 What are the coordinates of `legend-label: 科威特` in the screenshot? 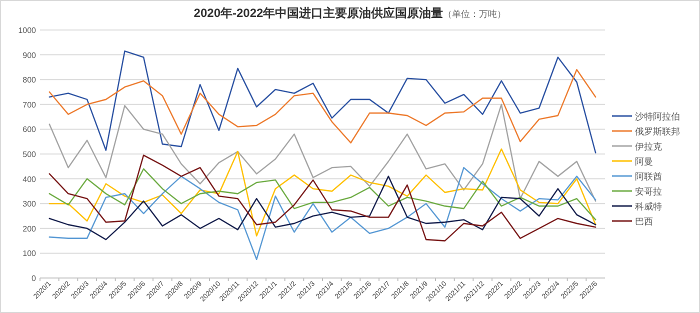 It's located at (648, 207).